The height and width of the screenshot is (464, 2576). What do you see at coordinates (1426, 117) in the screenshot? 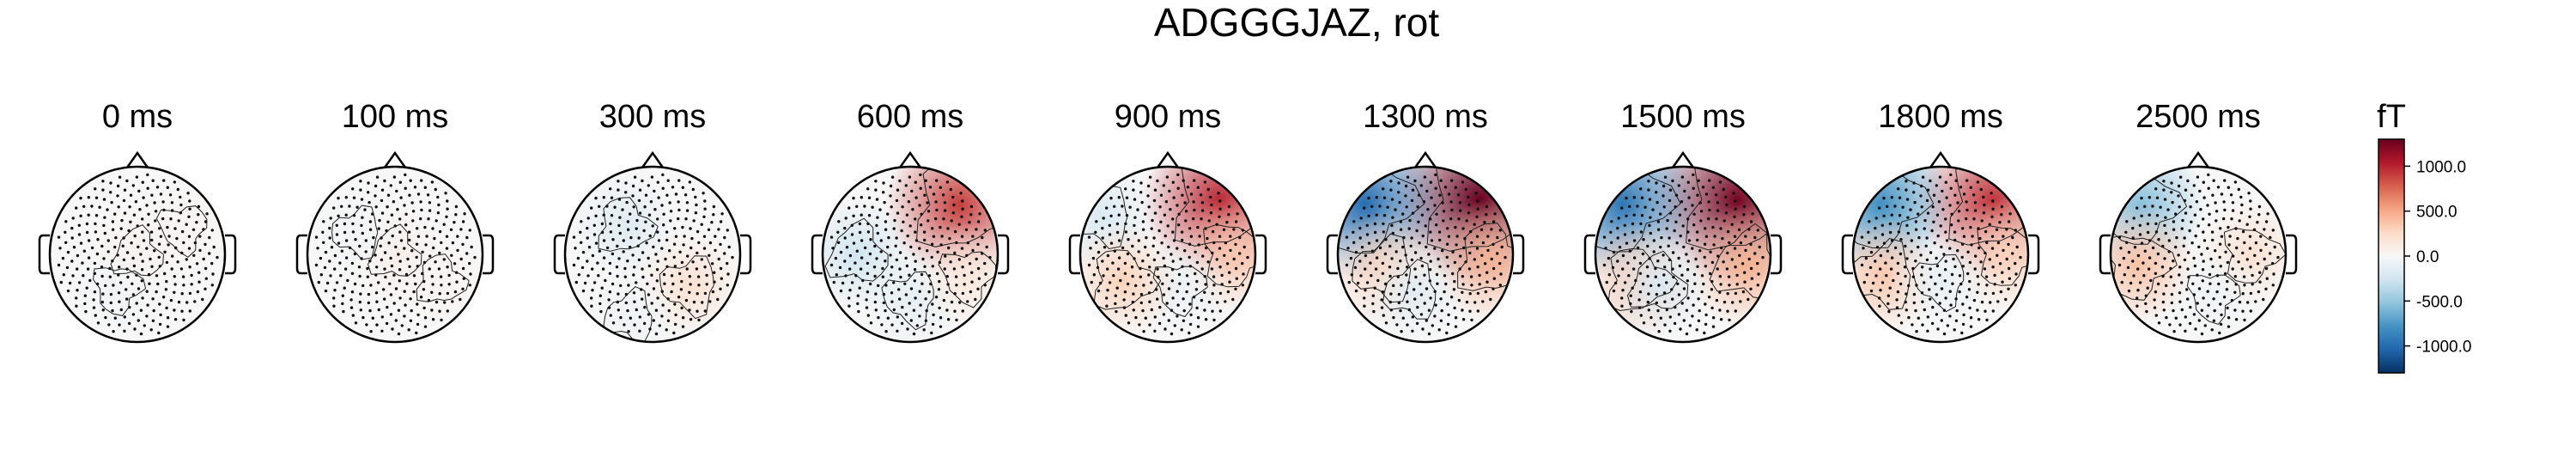
I see `panel-time-label: 1300 ms` at bounding box center [1426, 117].